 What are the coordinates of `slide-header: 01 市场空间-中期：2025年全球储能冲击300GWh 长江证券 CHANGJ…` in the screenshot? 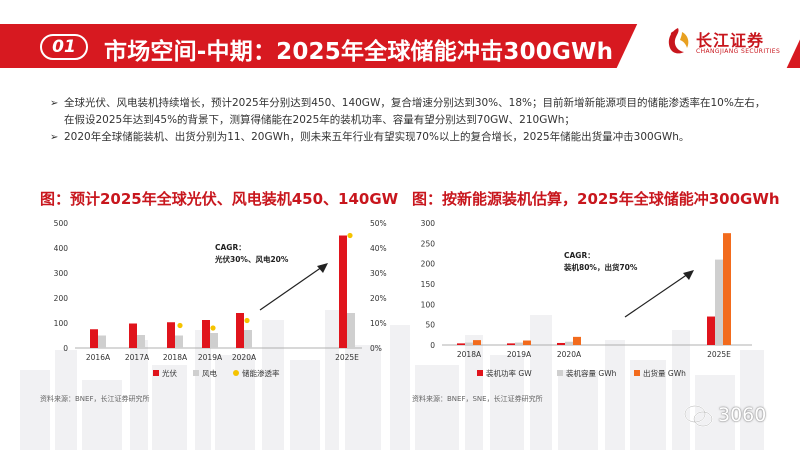 It's located at (400, 46).